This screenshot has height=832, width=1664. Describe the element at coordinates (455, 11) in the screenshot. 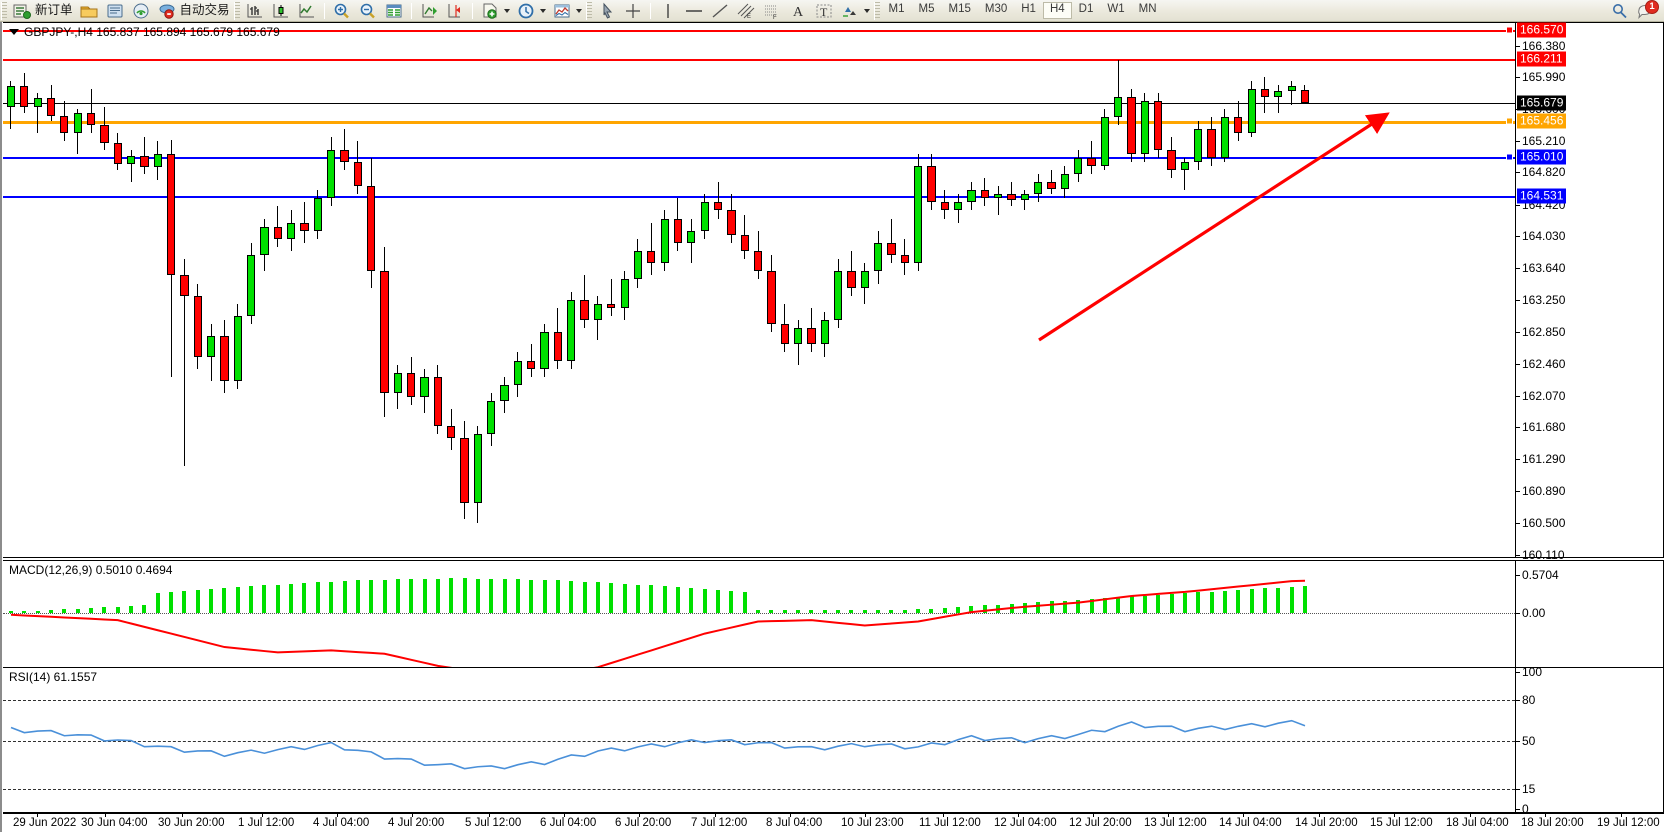

I see `chart-shift-button` at that location.